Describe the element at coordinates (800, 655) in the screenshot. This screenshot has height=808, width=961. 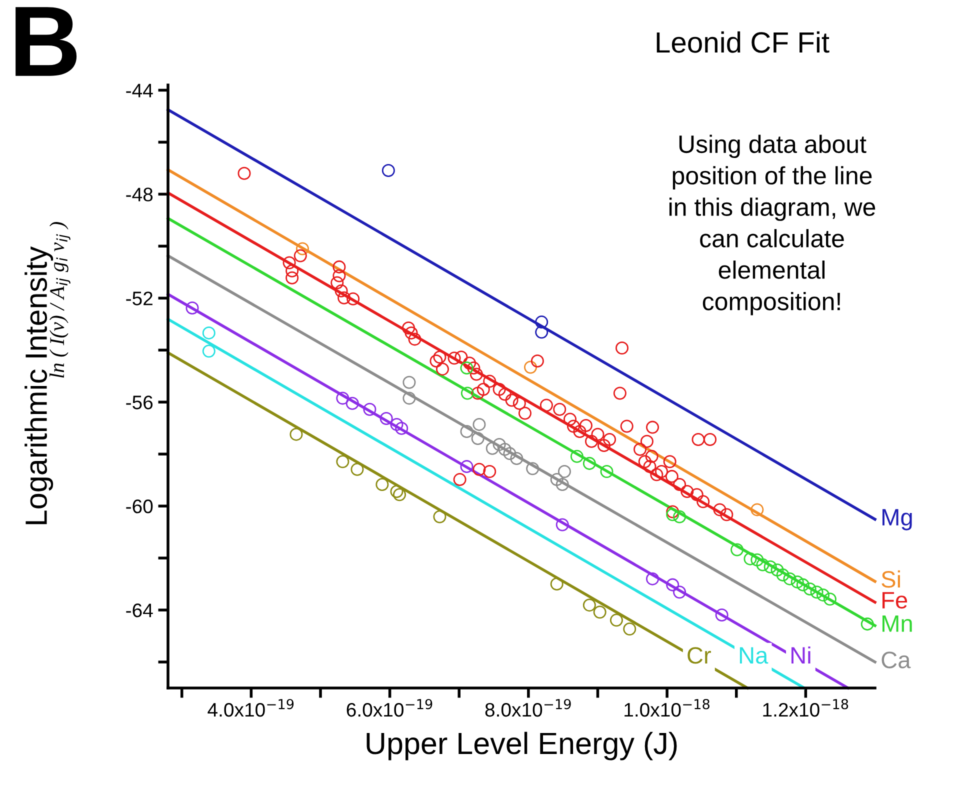
I see `series-label: Ni` at that location.